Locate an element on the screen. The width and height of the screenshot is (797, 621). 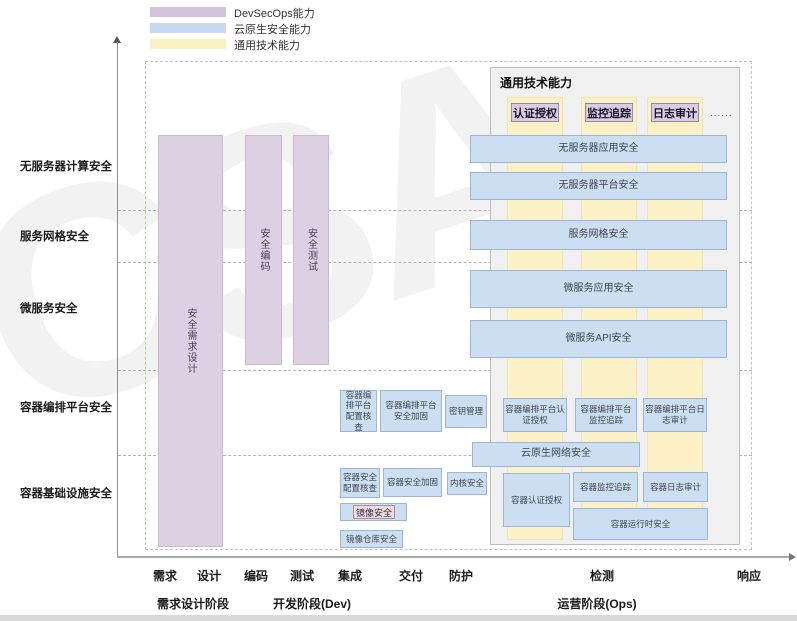
box-container-runtime-security: 容器运行时安全 is located at coordinates (640, 524).